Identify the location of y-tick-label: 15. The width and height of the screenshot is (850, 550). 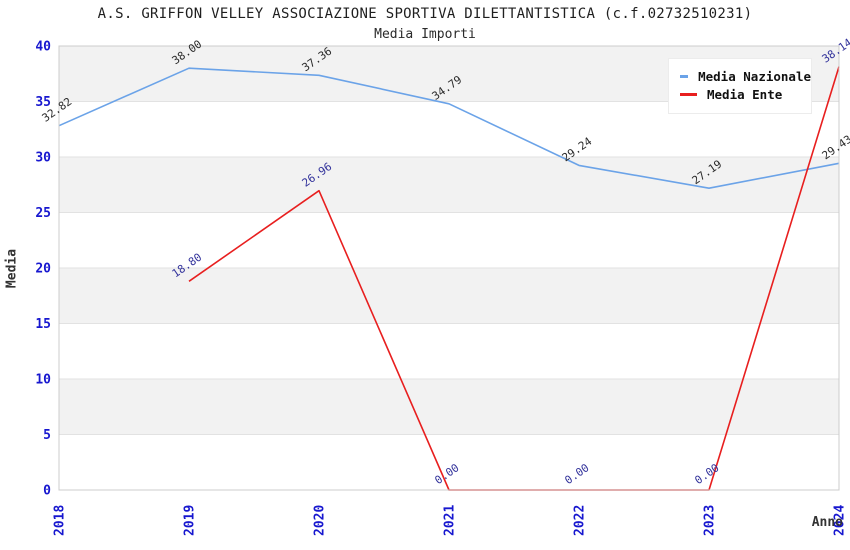
(43, 324).